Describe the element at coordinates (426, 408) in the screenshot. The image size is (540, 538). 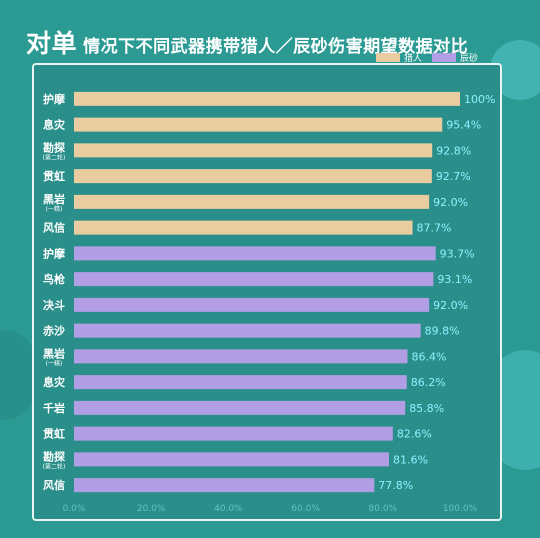
I see `value-label-1-6: 85.8%` at that location.